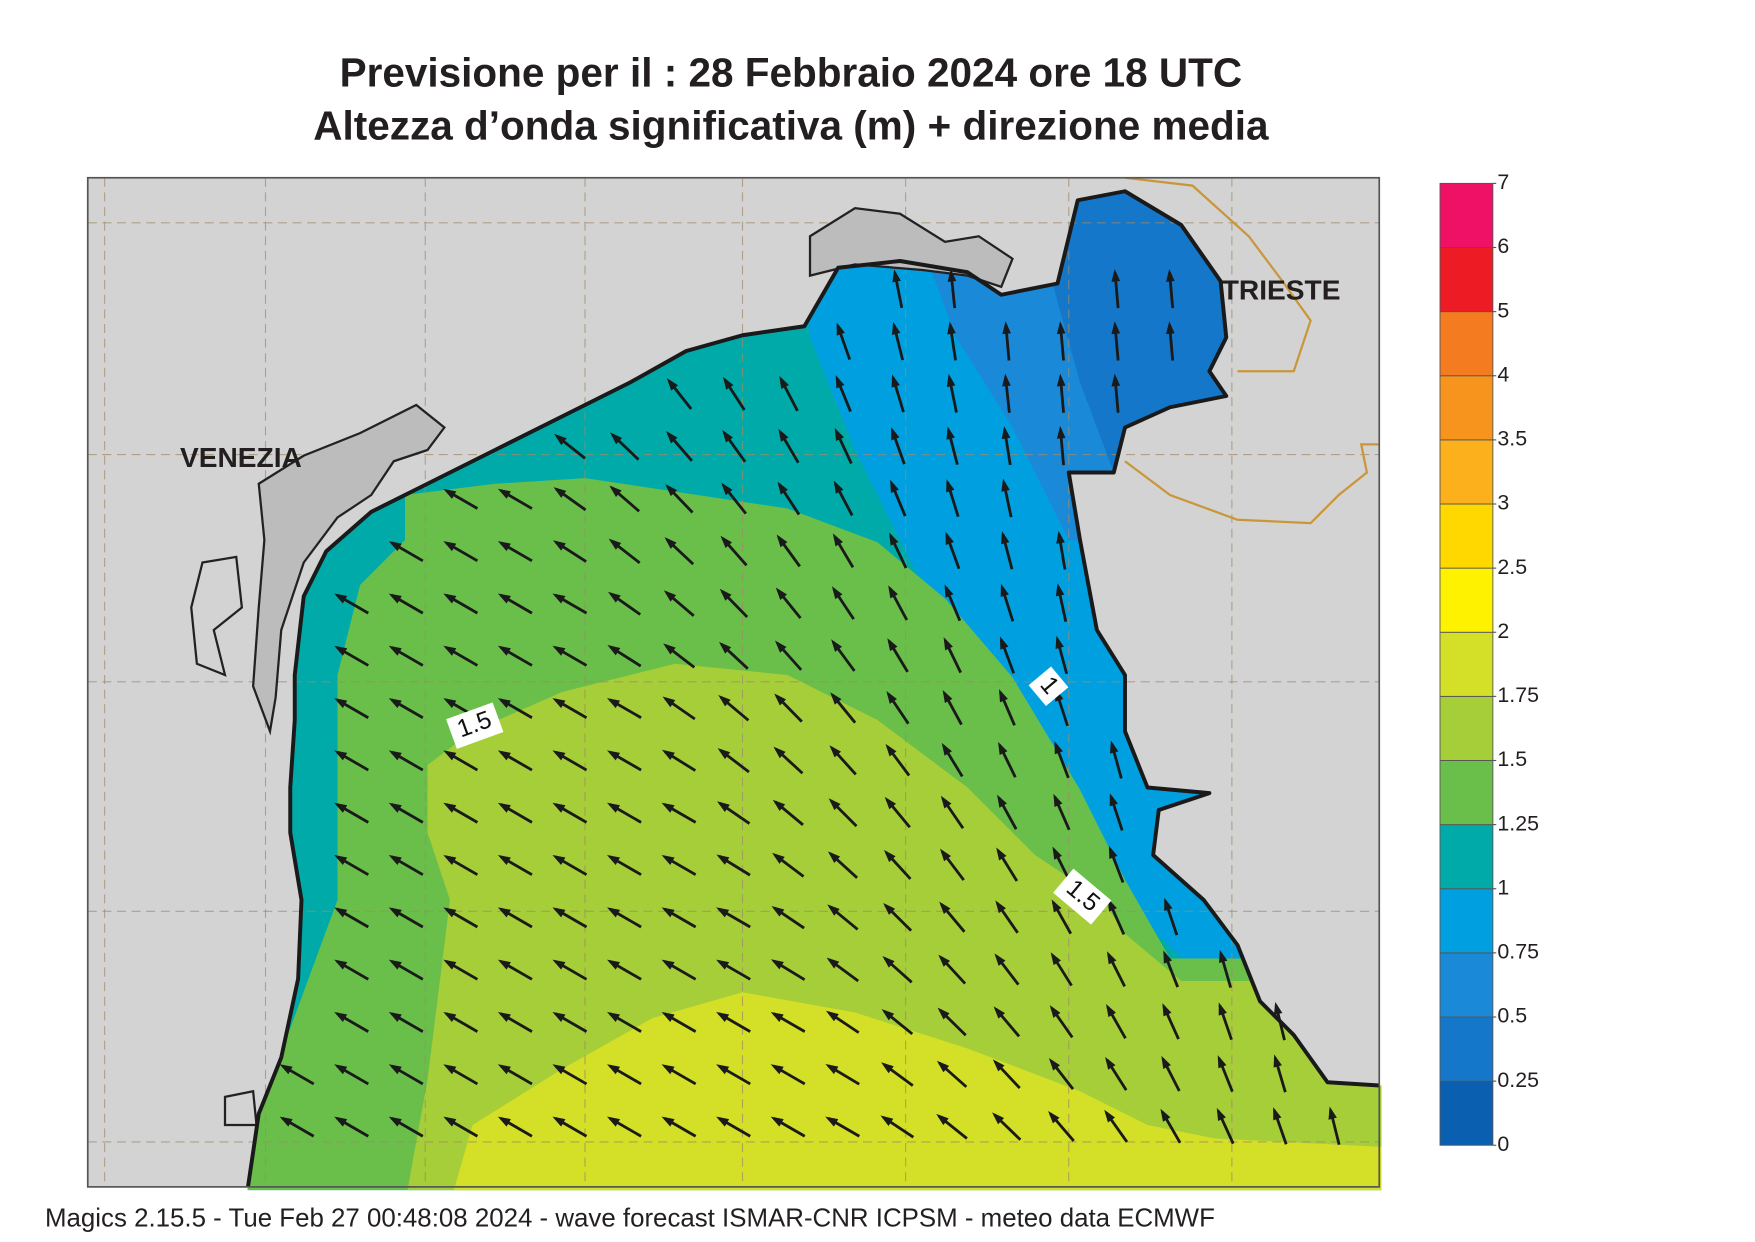 The image size is (1755, 1242). I want to click on legend-tick-label: 3, so click(1503, 503).